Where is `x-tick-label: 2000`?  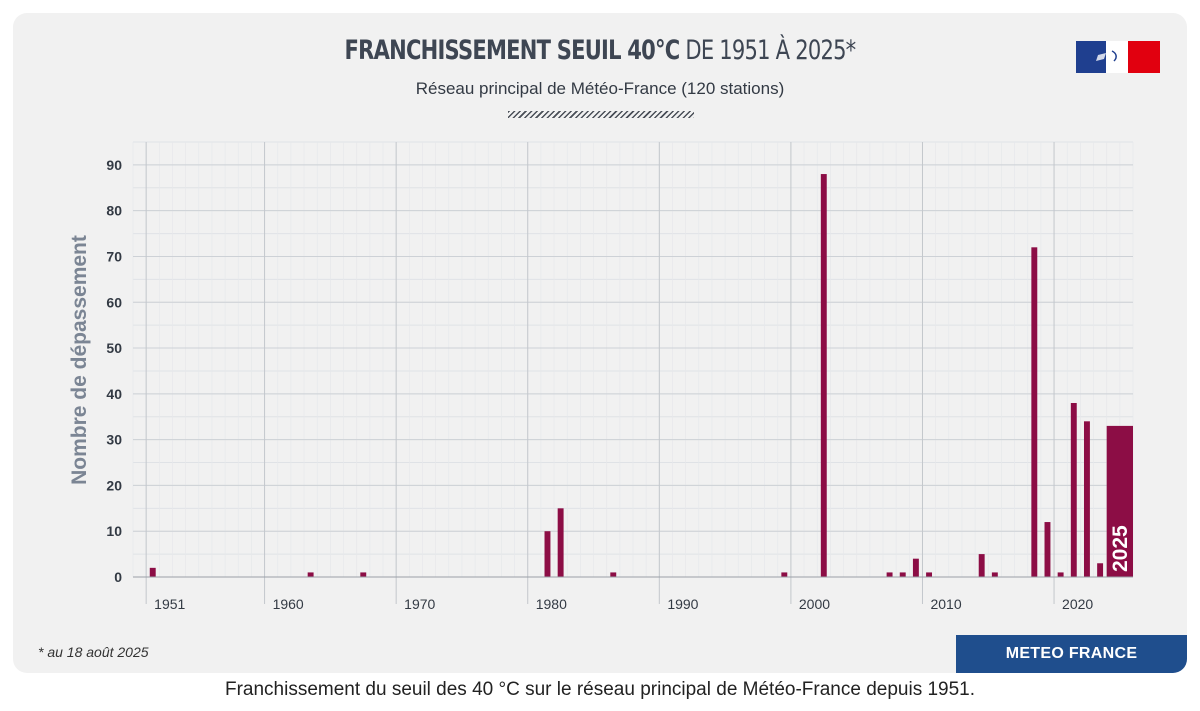 x-tick-label: 2000 is located at coordinates (814, 604).